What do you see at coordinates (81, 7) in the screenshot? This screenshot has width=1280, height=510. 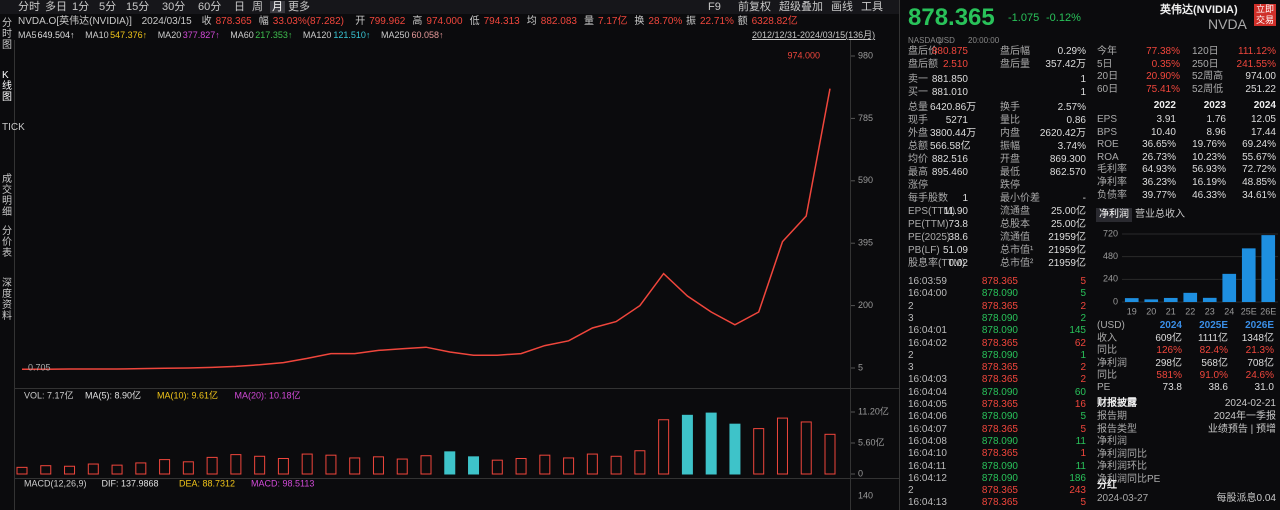 I see `tab: 1分` at bounding box center [81, 7].